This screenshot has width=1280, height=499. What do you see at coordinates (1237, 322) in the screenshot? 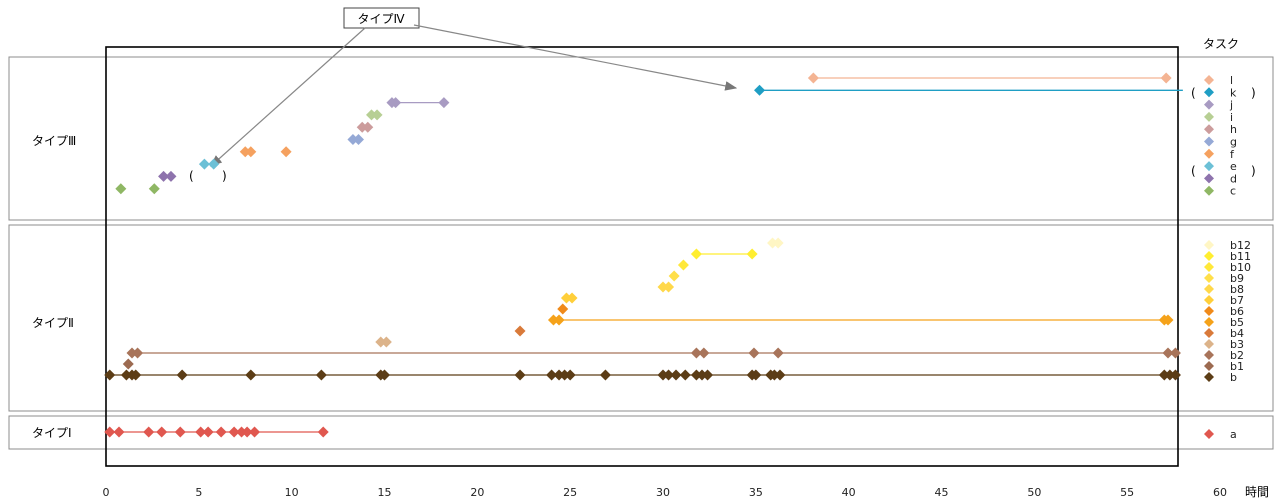
I see `legend-label-b5: b5` at bounding box center [1237, 322].